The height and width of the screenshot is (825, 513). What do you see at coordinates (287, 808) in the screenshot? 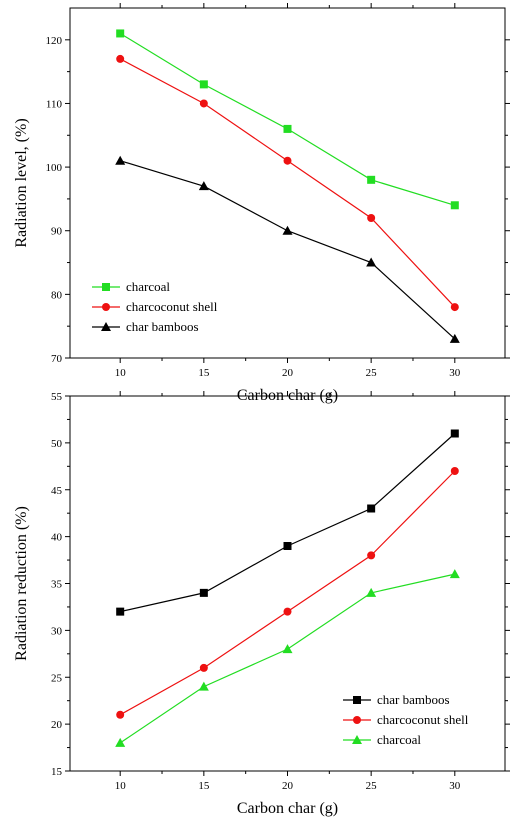
I see `x-axis-title: Carbon char (g)` at bounding box center [287, 808].